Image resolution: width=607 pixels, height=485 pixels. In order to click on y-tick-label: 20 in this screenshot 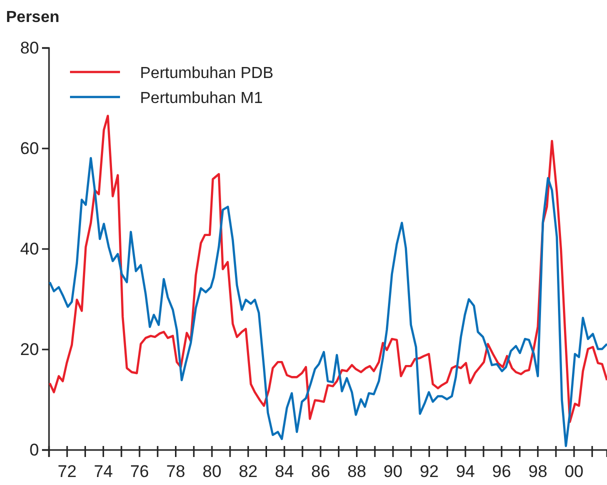, I will do `click(29, 349)`.